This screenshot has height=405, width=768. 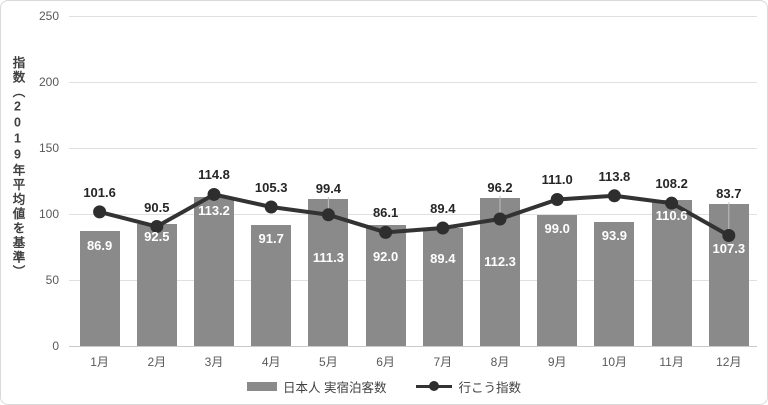 What do you see at coordinates (156, 284) in the screenshot?
I see `bar-2月` at bounding box center [156, 284].